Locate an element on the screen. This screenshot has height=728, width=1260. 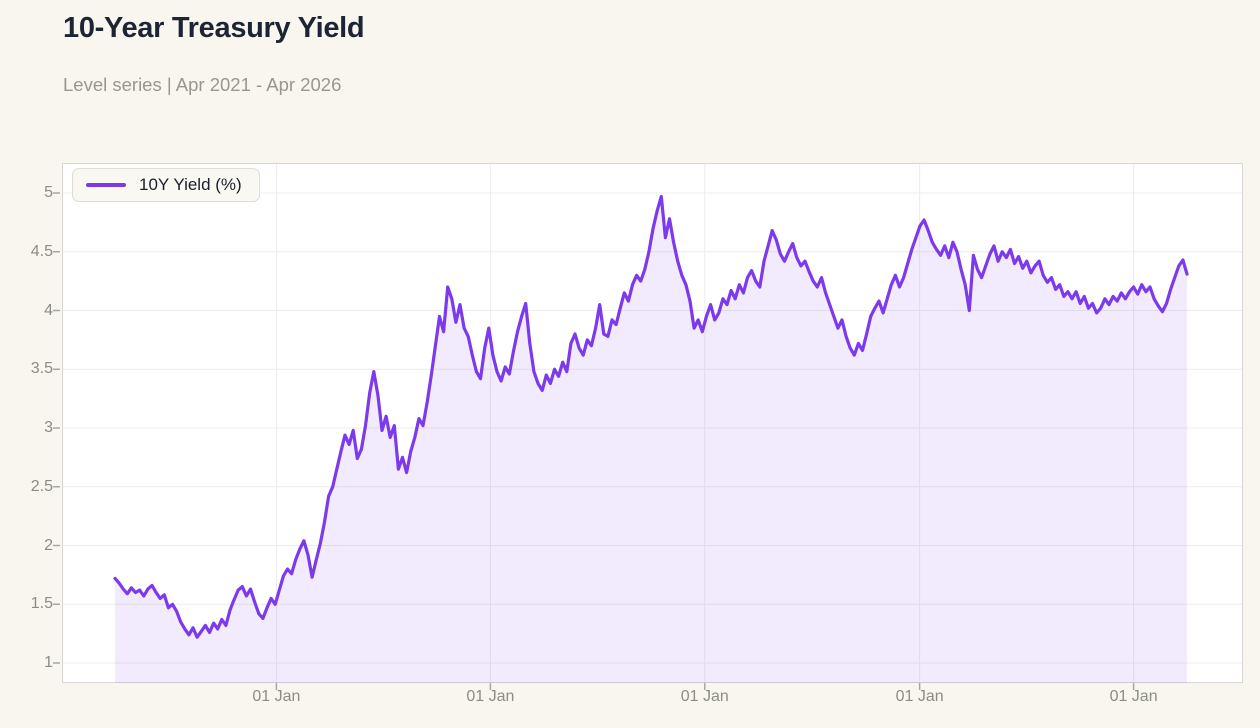
y-tick-label: 3 is located at coordinates (48, 427).